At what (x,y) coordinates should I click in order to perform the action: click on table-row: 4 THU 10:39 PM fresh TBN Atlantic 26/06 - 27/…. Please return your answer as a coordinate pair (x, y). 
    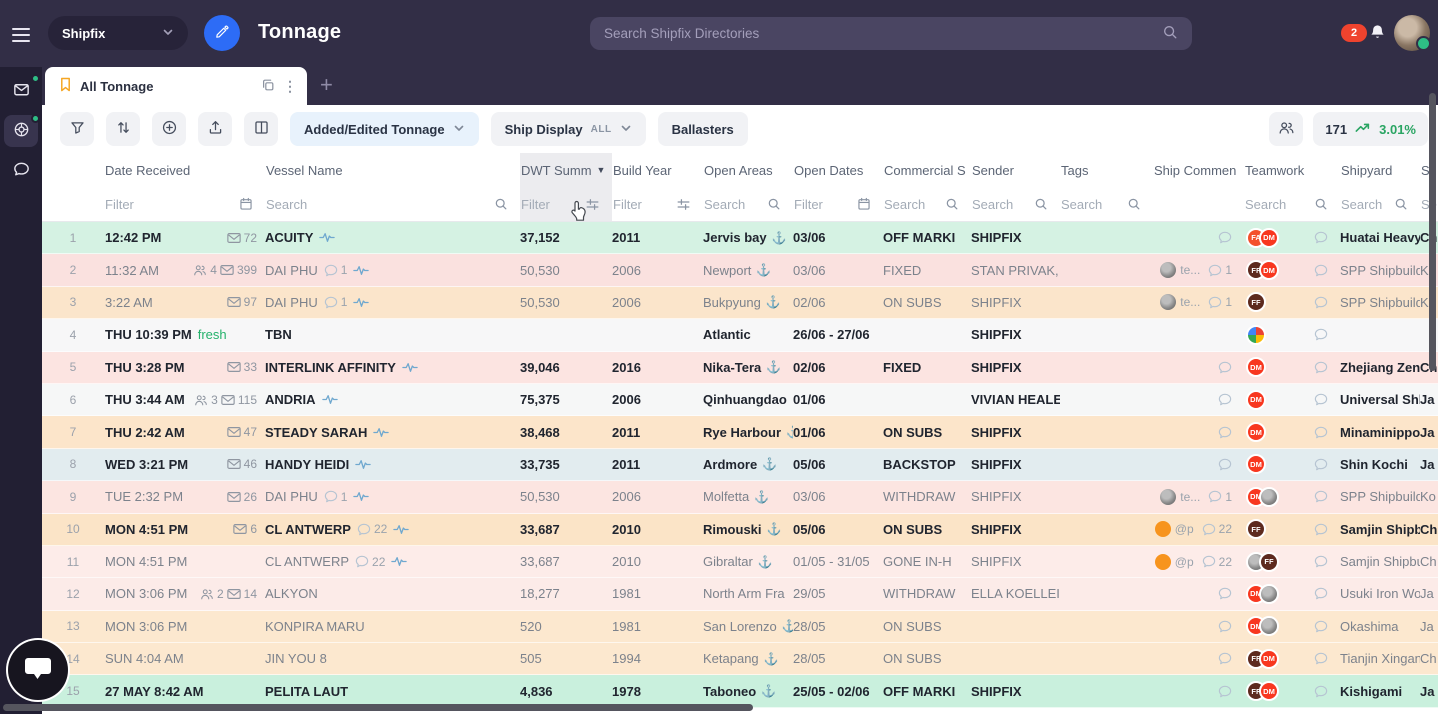
    Looking at the image, I should click on (740, 335).